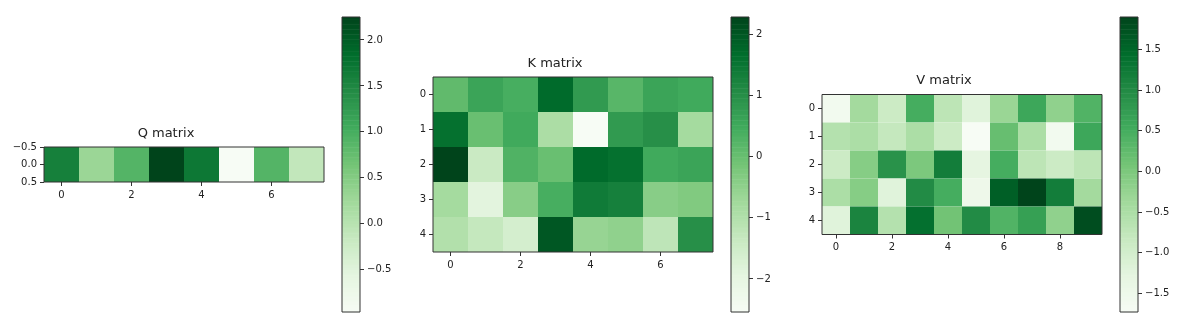 This screenshot has height=329, width=1184. I want to click on chart-title: K matrix, so click(555, 62).